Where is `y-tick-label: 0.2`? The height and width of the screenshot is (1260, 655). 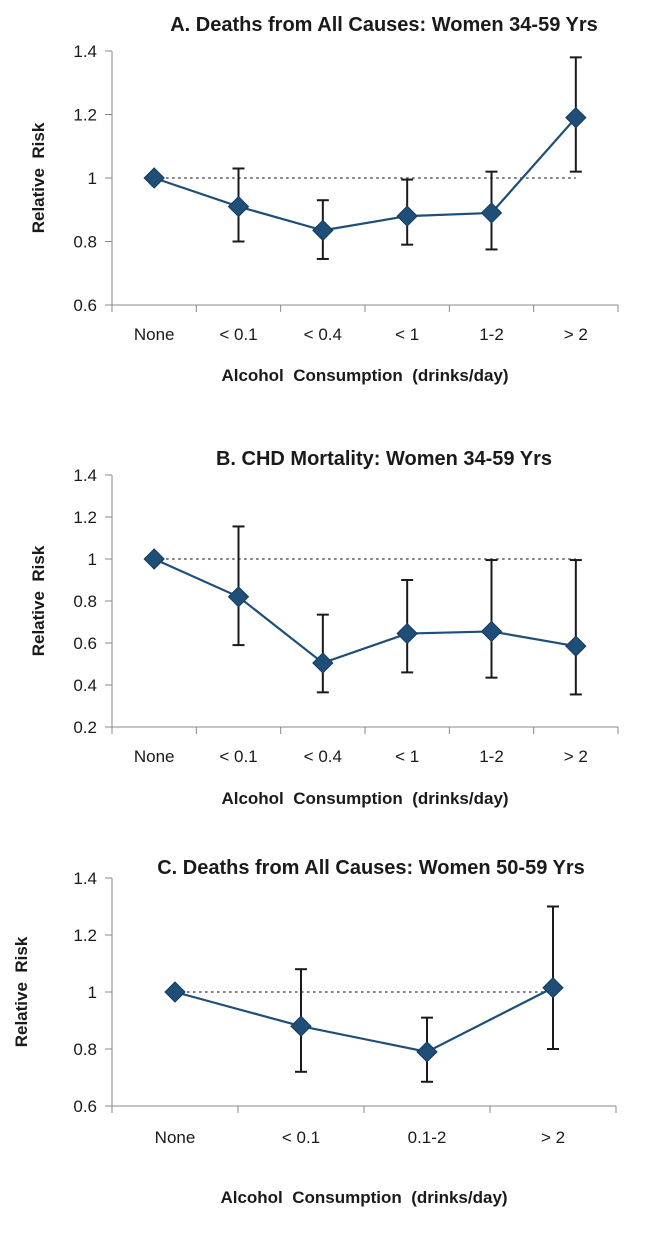
y-tick-label: 0.2 is located at coordinates (85, 727).